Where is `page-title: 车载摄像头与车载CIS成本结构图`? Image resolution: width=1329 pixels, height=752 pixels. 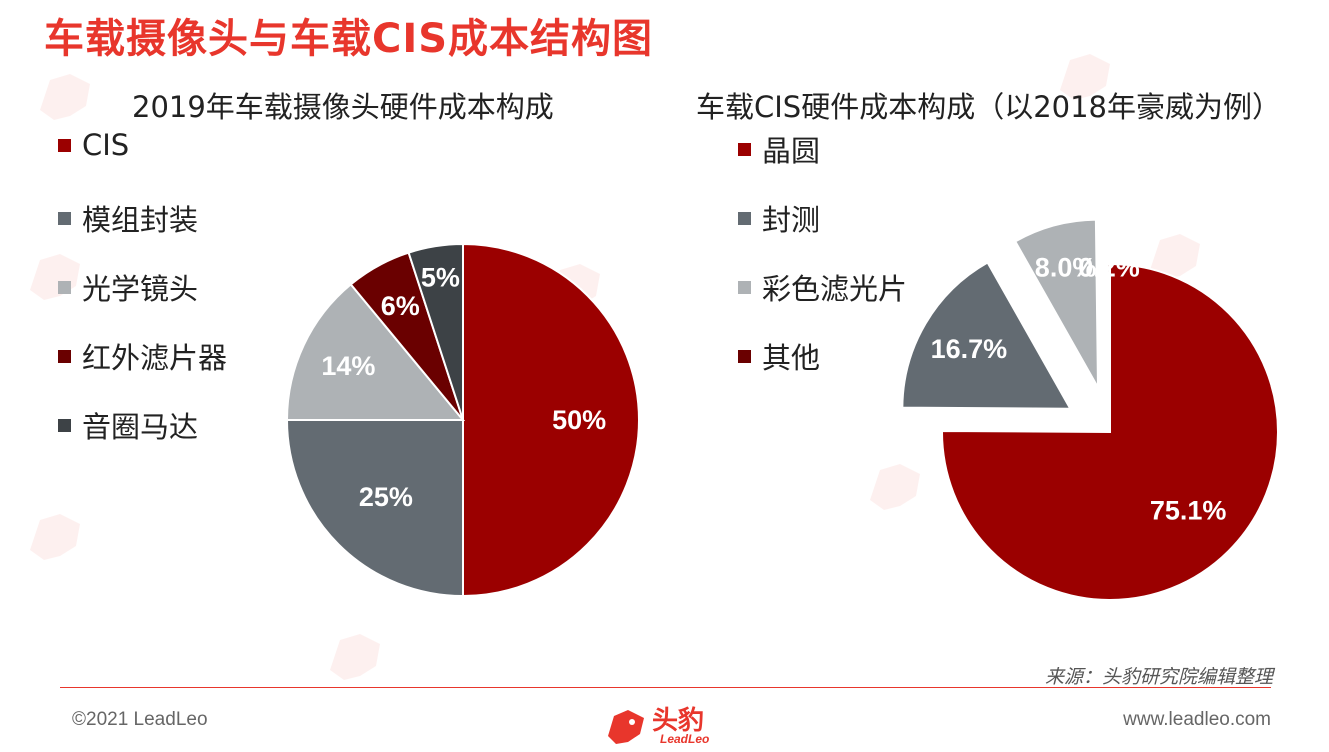
page-title: 车载摄像头与车载CIS成本结构图 is located at coordinates (349, 39).